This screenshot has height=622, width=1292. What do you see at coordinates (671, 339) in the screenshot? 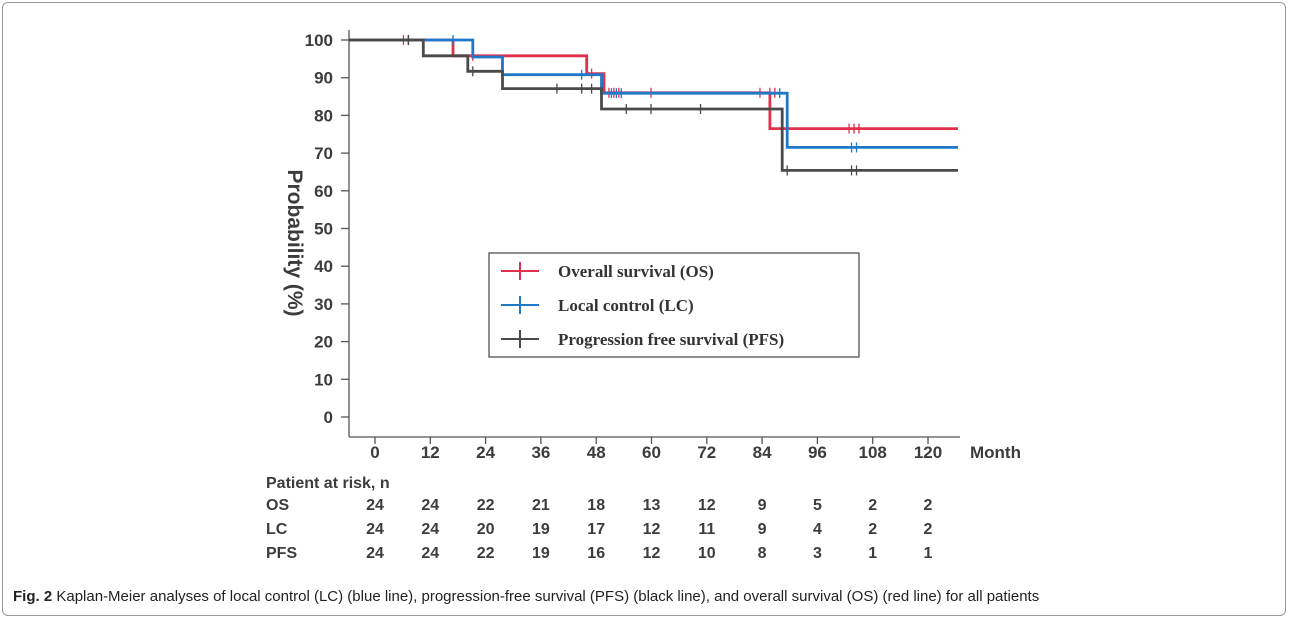
I see `legend-pfs-label: Progression free survival (PFS)` at bounding box center [671, 339].